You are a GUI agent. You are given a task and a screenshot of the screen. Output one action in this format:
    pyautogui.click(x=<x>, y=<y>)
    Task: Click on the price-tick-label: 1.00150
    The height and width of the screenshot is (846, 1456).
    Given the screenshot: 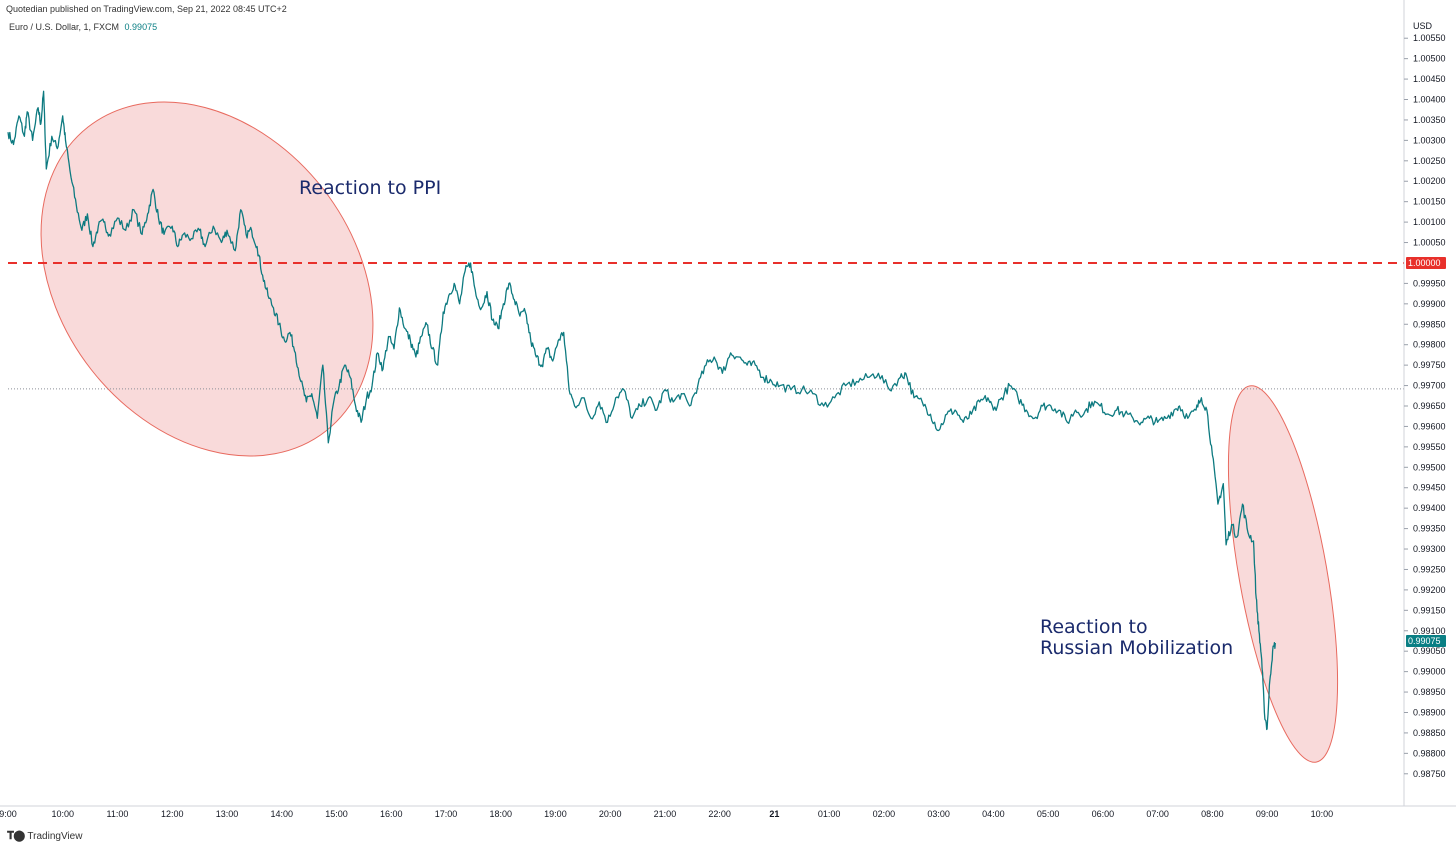 What is the action you would take?
    pyautogui.click(x=1429, y=202)
    